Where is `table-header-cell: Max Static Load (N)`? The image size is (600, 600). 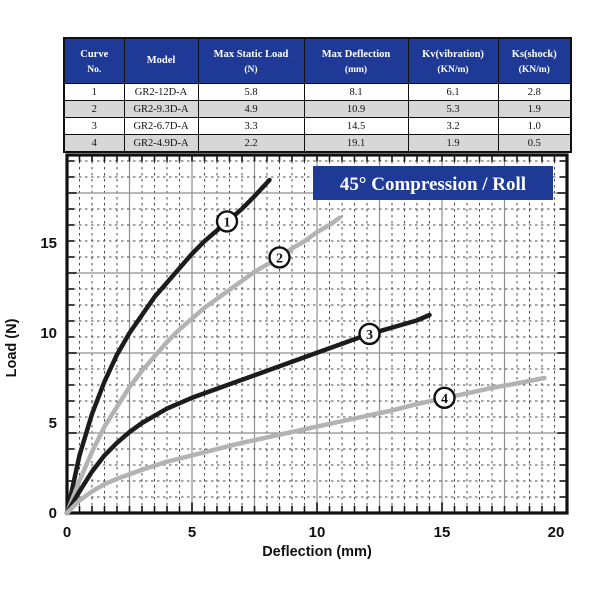
table-header-cell: Max Static Load (N) is located at coordinates (251, 60).